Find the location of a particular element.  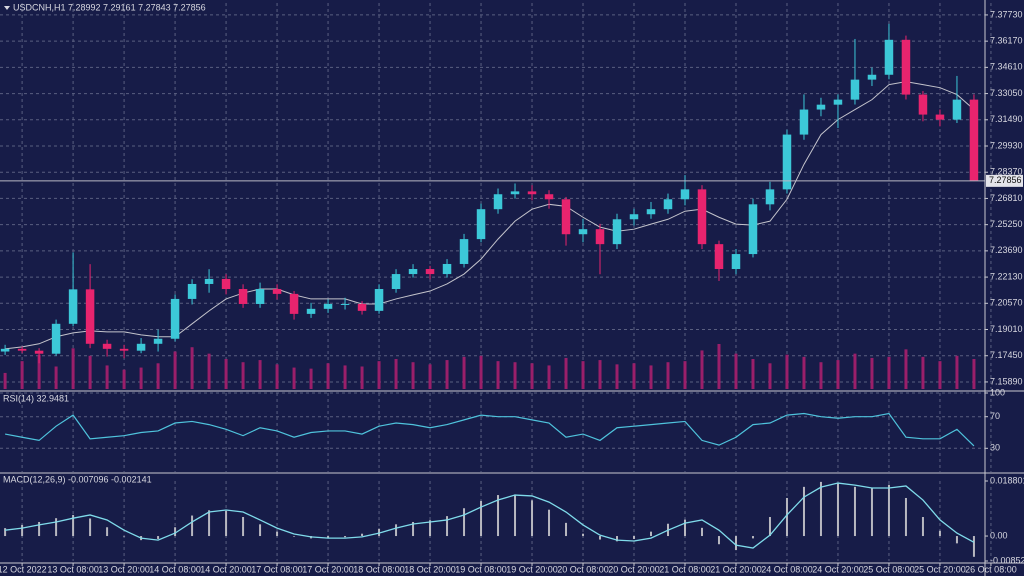

y-tick-label: 7.22130 is located at coordinates (1006, 276).